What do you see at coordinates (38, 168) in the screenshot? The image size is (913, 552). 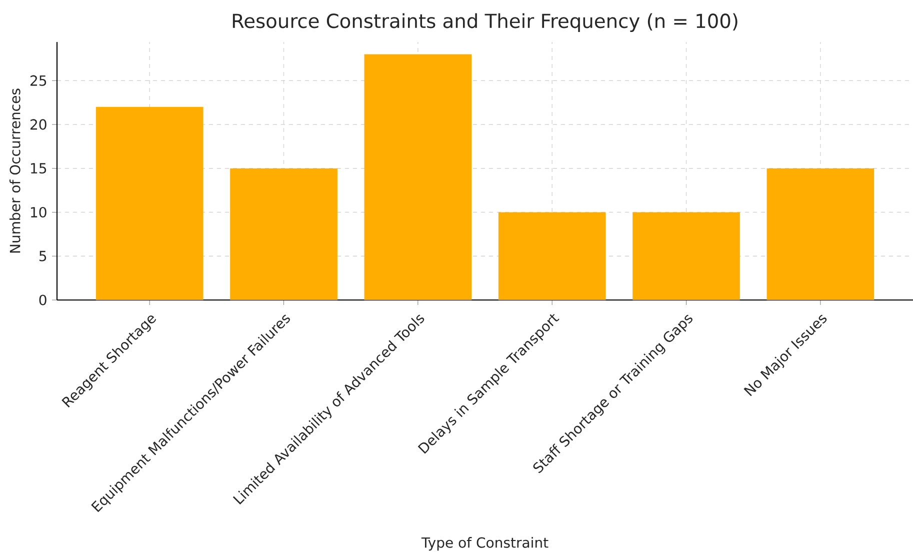 I see `y-tick-label: 15` at bounding box center [38, 168].